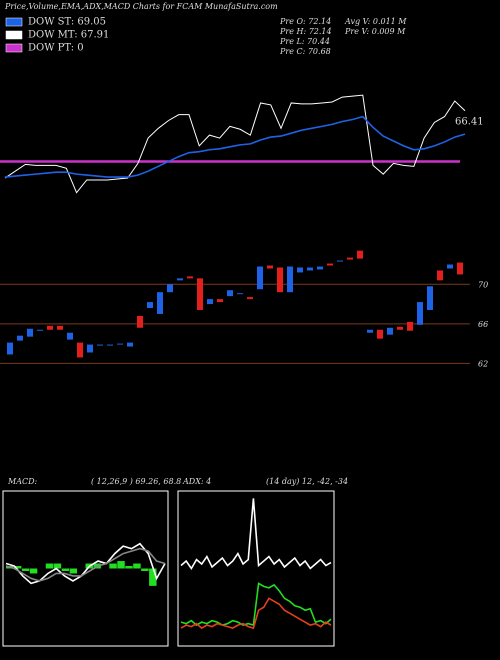 This screenshot has height=660, width=500. Describe the element at coordinates (483, 363) in the screenshot. I see `y-tick-label: 62` at that location.